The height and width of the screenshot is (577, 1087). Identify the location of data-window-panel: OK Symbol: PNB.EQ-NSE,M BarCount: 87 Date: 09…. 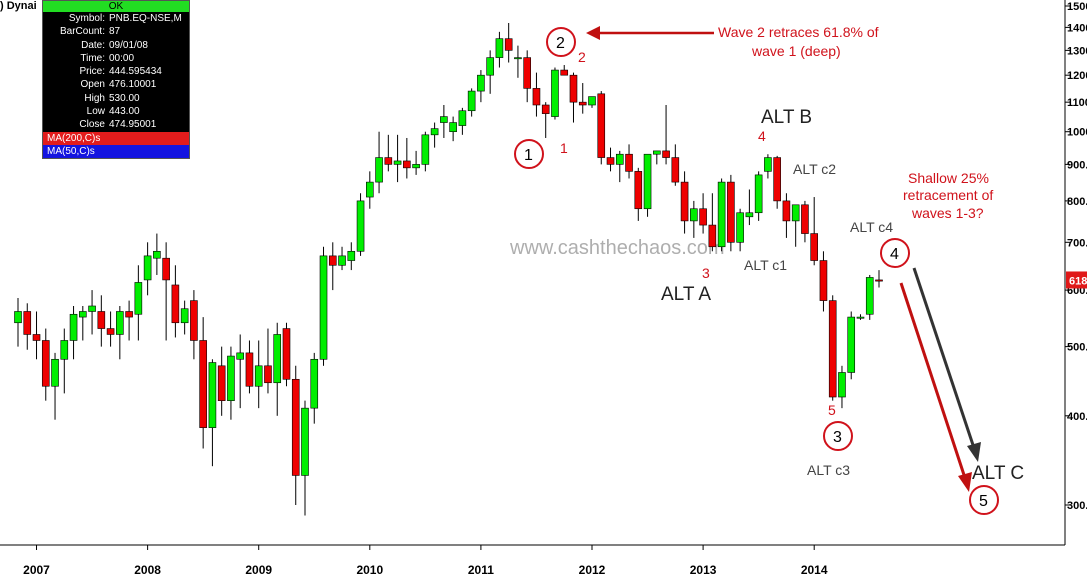
(116, 79).